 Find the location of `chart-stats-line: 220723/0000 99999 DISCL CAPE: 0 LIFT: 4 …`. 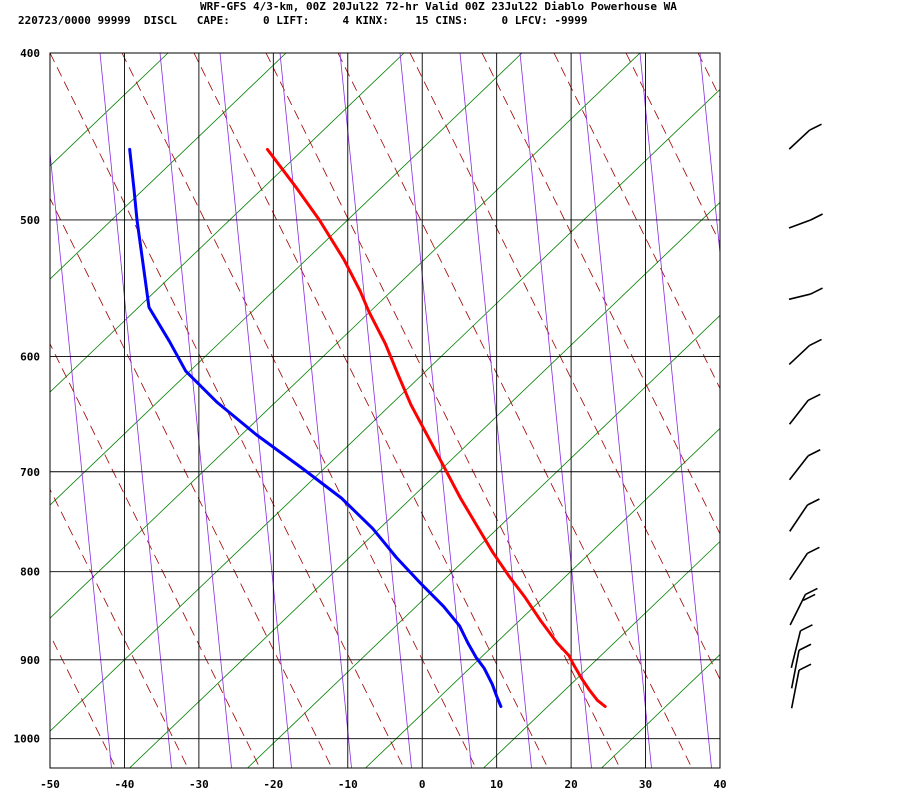

chart-stats-line: 220723/0000 99999 DISCL CAPE: 0 LIFT: 4 … is located at coordinates (303, 20).